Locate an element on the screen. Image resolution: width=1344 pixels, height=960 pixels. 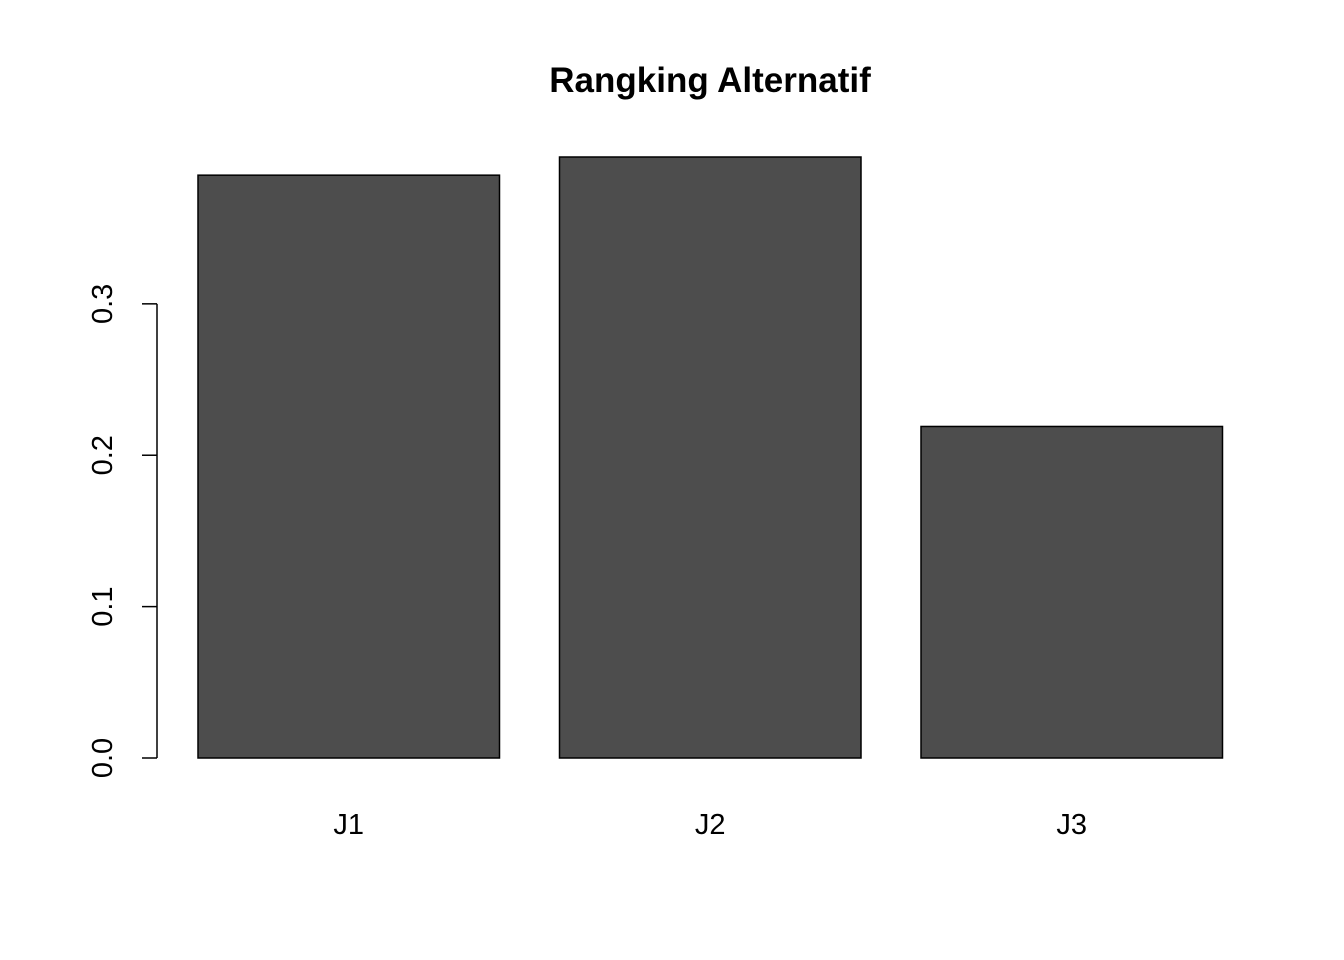
x-axis-labels: J1 J2 J3 is located at coordinates (710, 825).